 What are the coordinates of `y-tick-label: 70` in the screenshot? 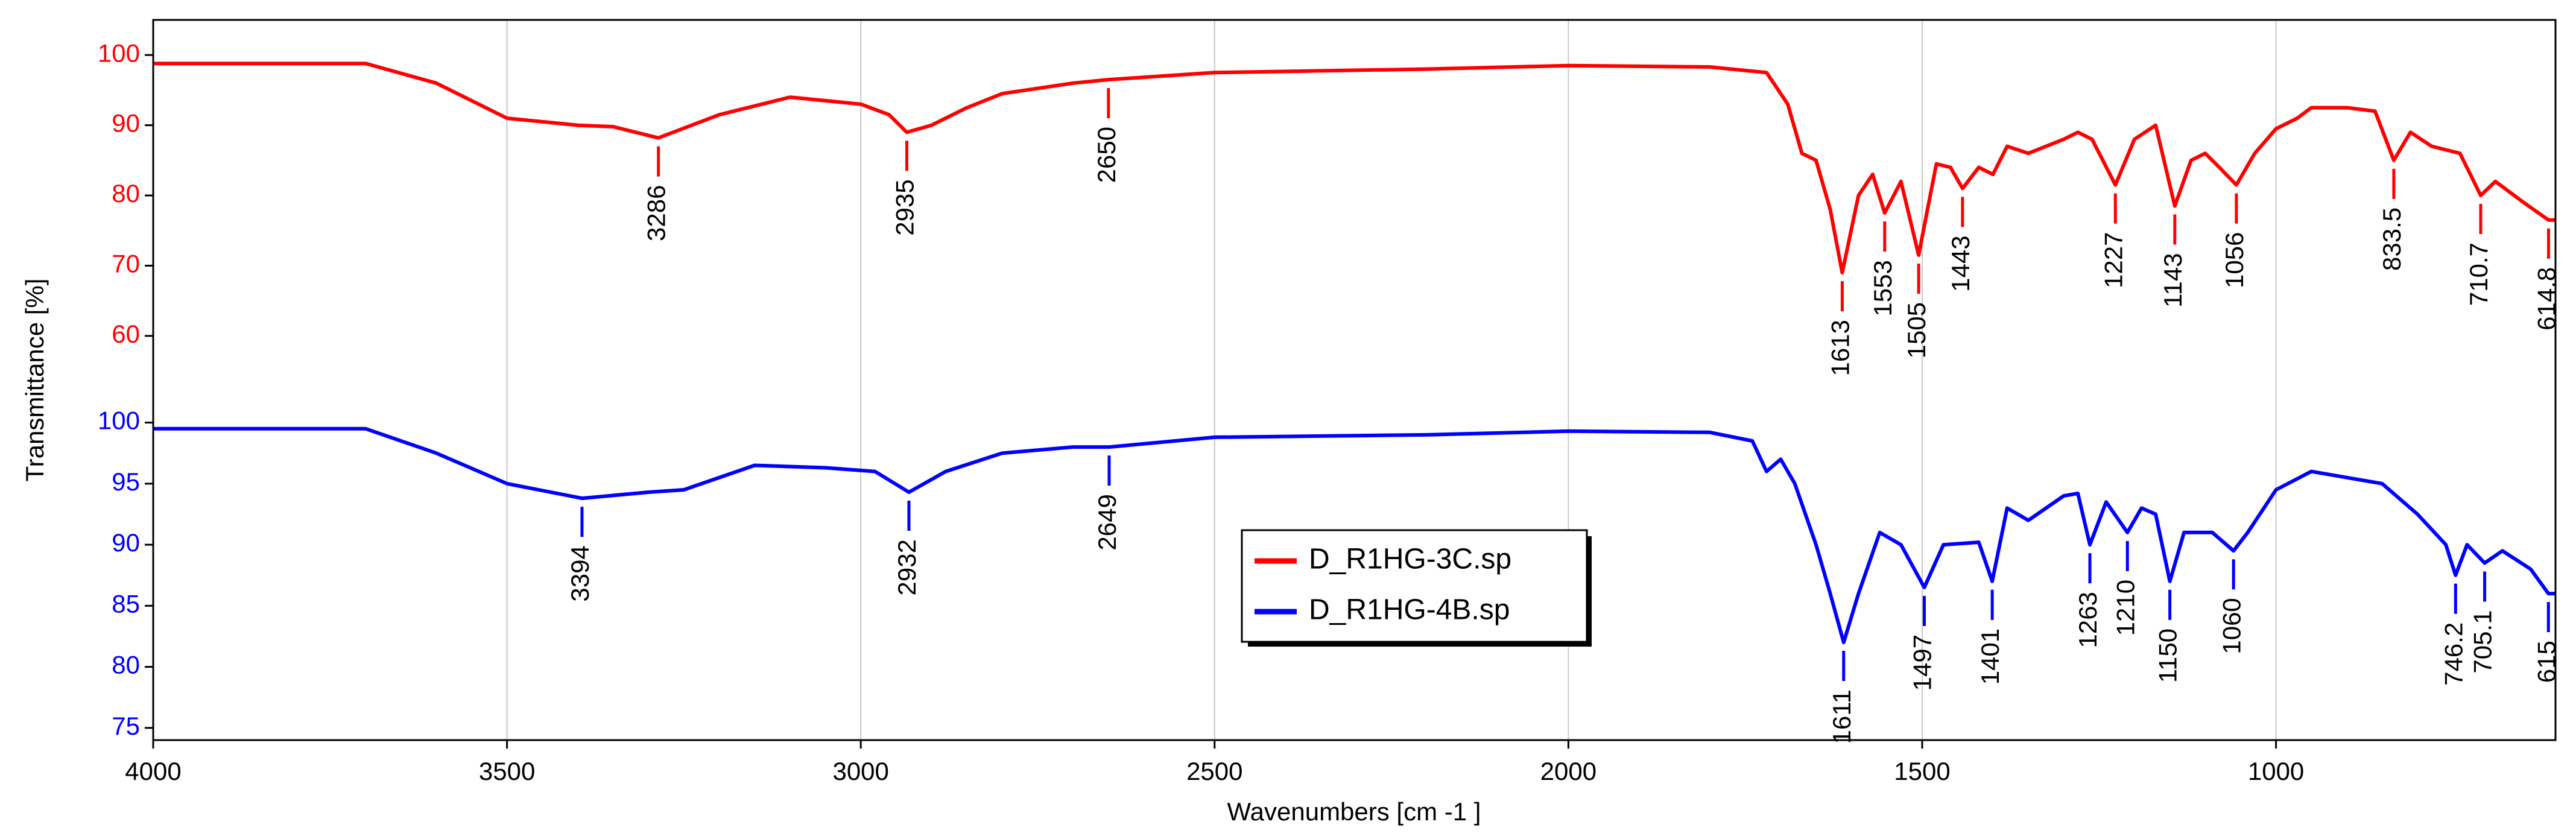 It's located at (126, 264).